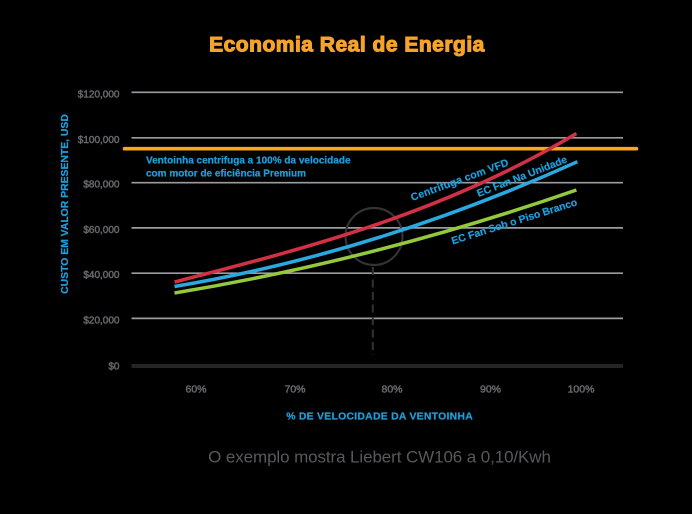  I want to click on svg-text: $20,000, so click(101, 320).